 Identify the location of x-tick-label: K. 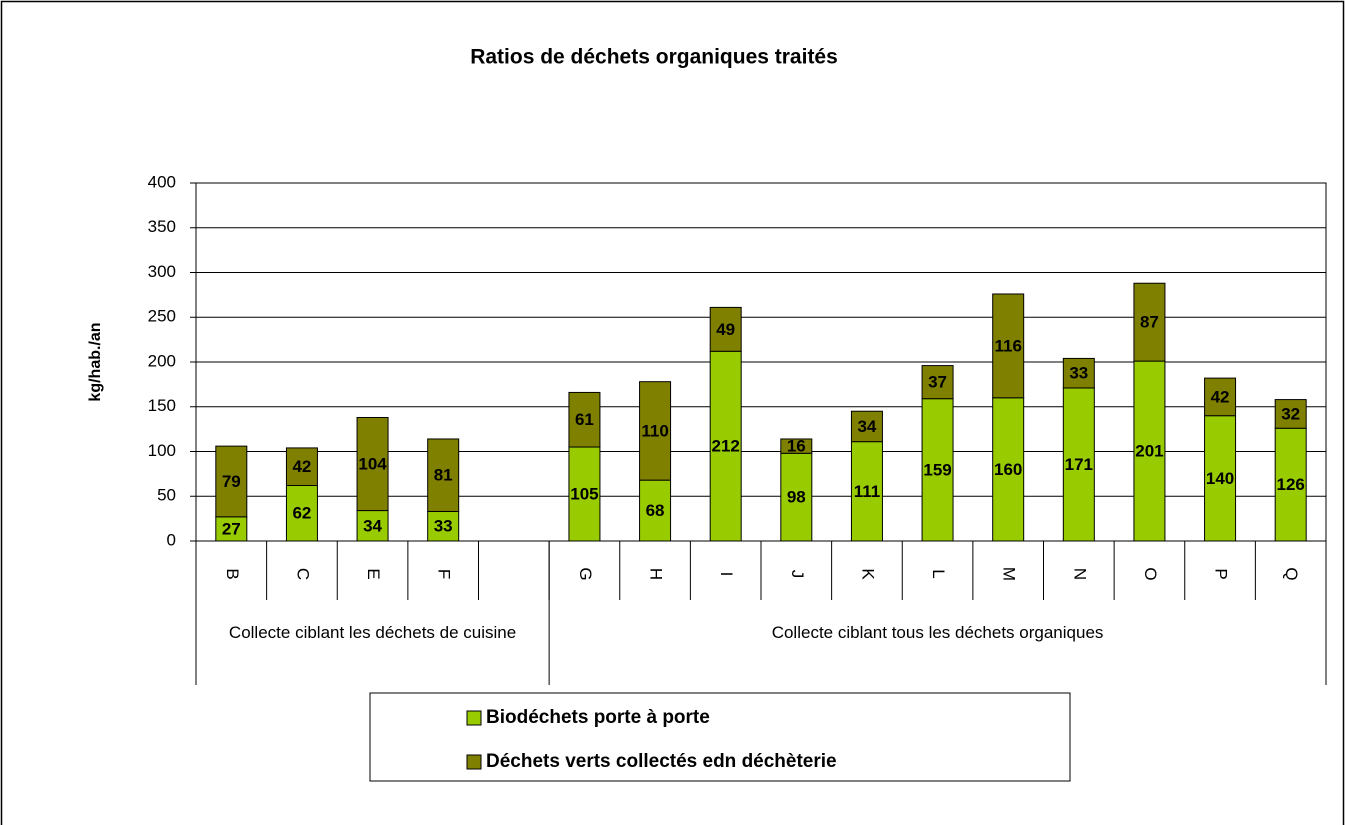
(867, 574).